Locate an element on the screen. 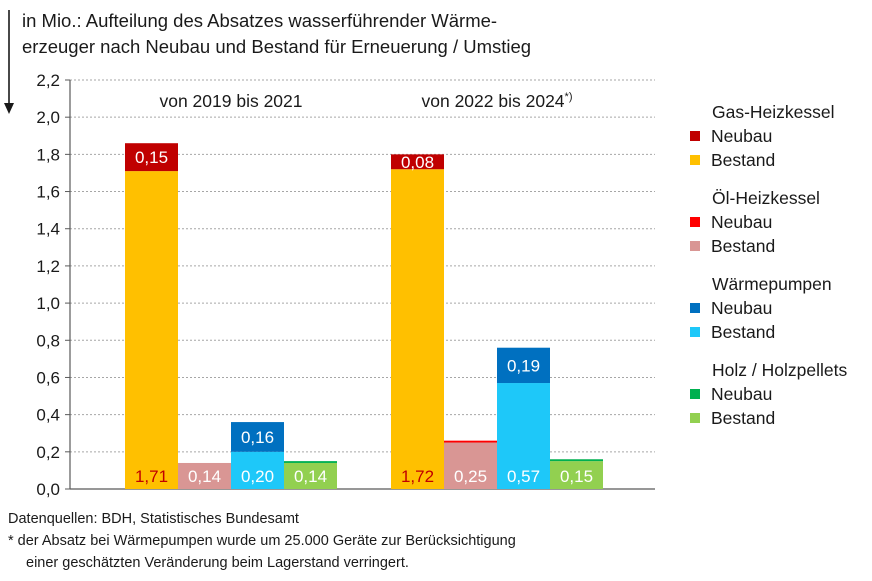  legend-item-holz-neubau: Neubau is located at coordinates (780, 394).